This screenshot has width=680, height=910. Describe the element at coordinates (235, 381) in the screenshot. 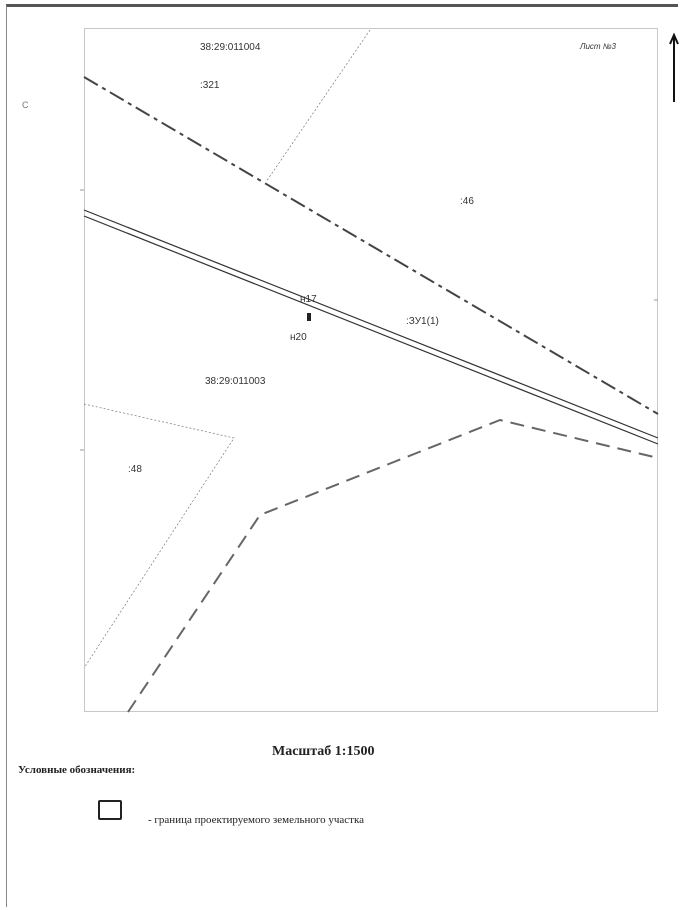

I see `block-label: 38:29:011003` at that location.